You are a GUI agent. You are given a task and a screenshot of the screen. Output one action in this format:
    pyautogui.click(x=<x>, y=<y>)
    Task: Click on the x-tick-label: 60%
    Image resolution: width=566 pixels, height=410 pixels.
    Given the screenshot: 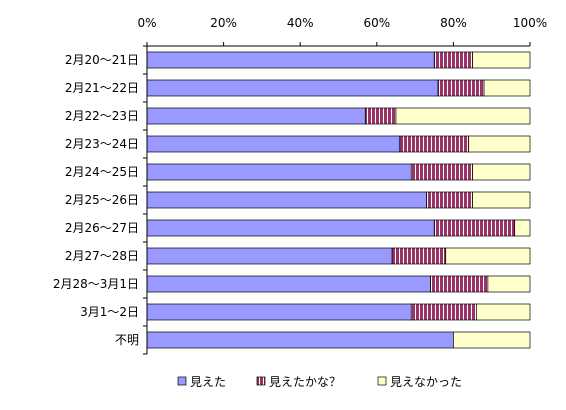 What is the action you would take?
    pyautogui.click(x=376, y=23)
    